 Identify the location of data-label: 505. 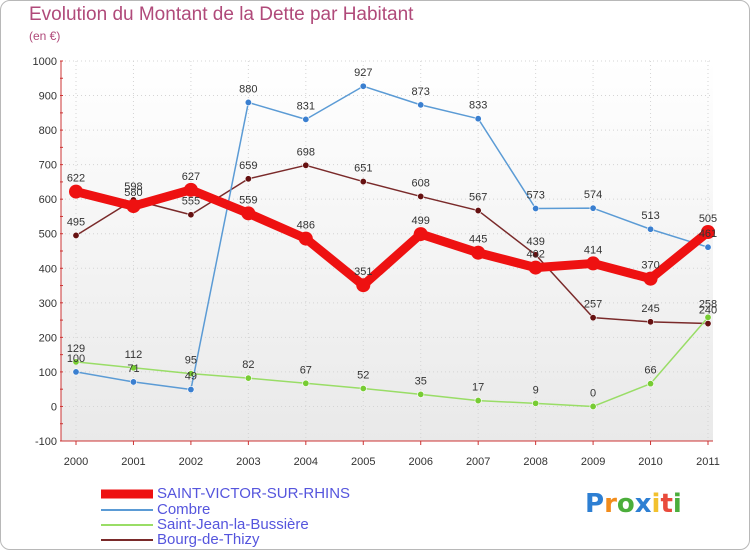
(708, 219).